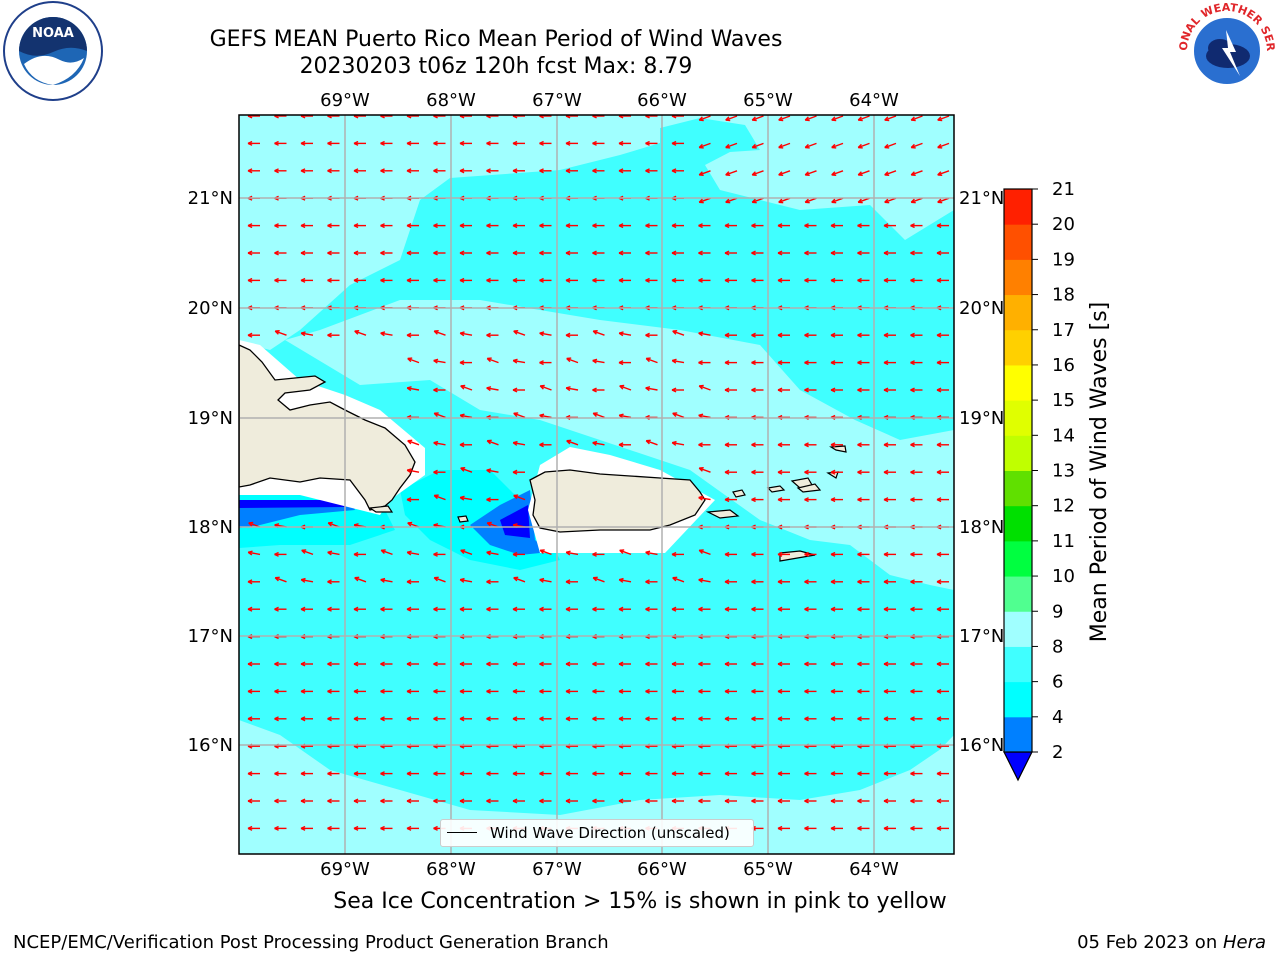  Describe the element at coordinates (1039, 480) in the screenshot. I see `colorbar: 21 20 19 18 17 16 15 14 13 12 11 10 9 8 6 4 2` at that location.